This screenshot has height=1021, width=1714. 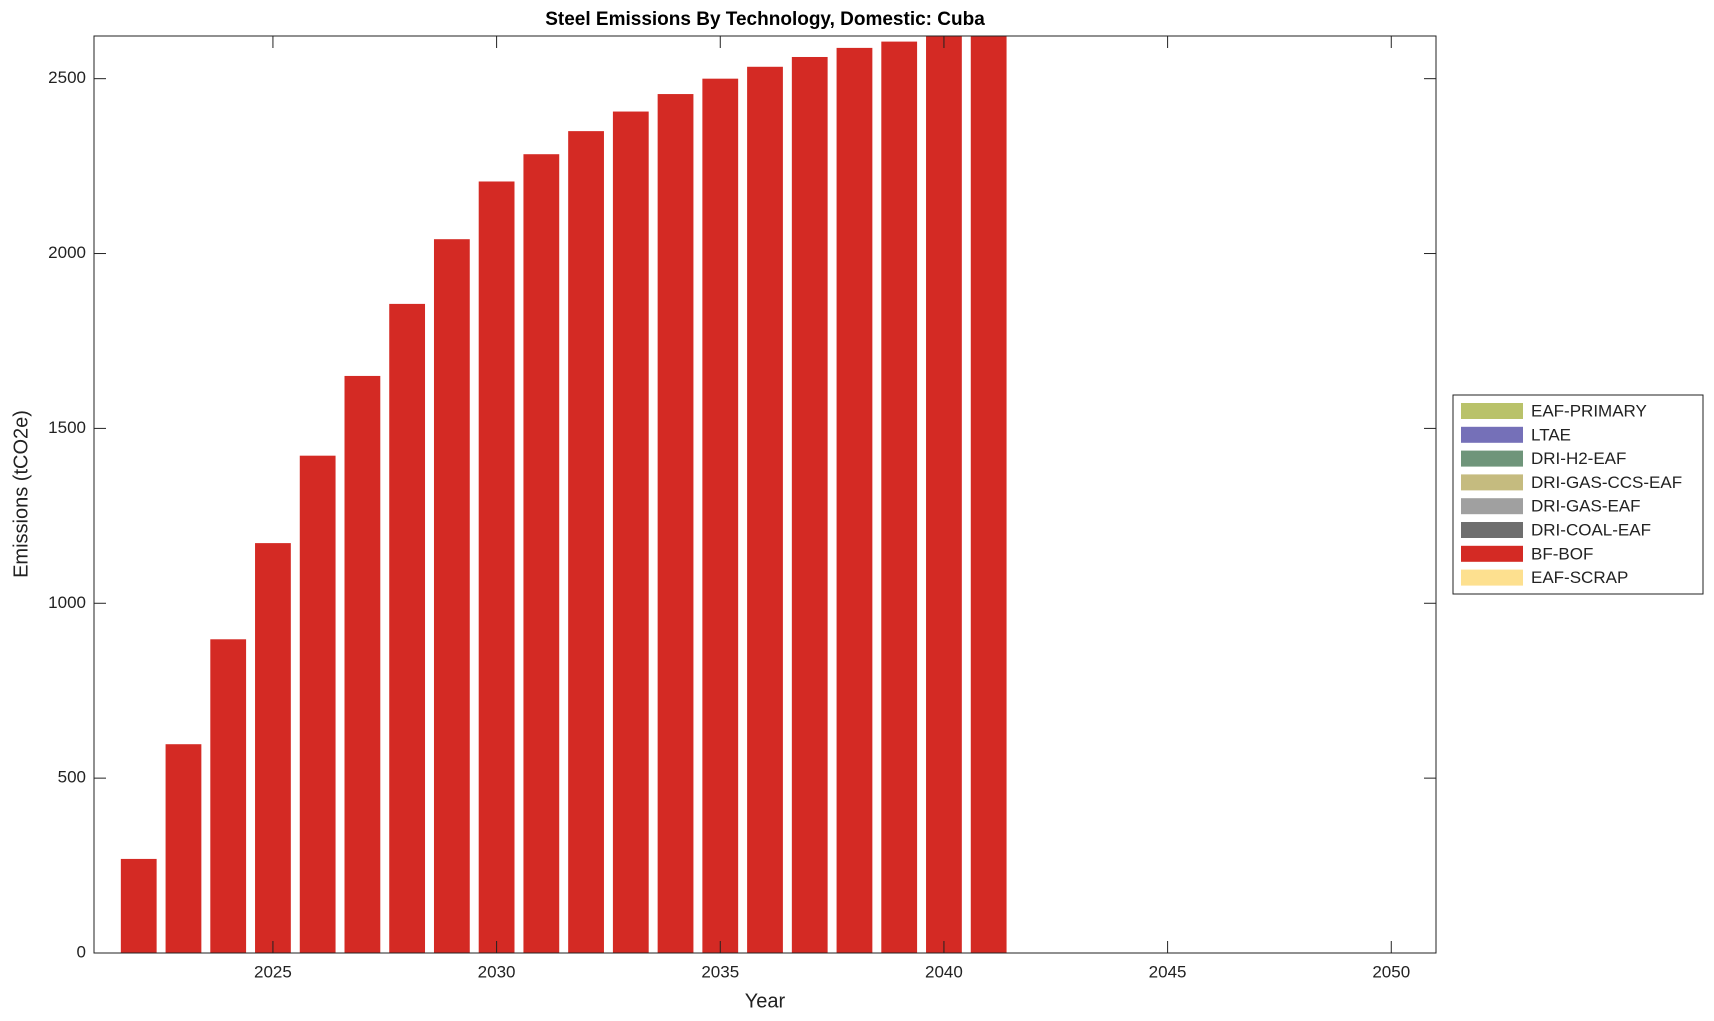 What do you see at coordinates (273, 971) in the screenshot?
I see `x-tick-label: 2025` at bounding box center [273, 971].